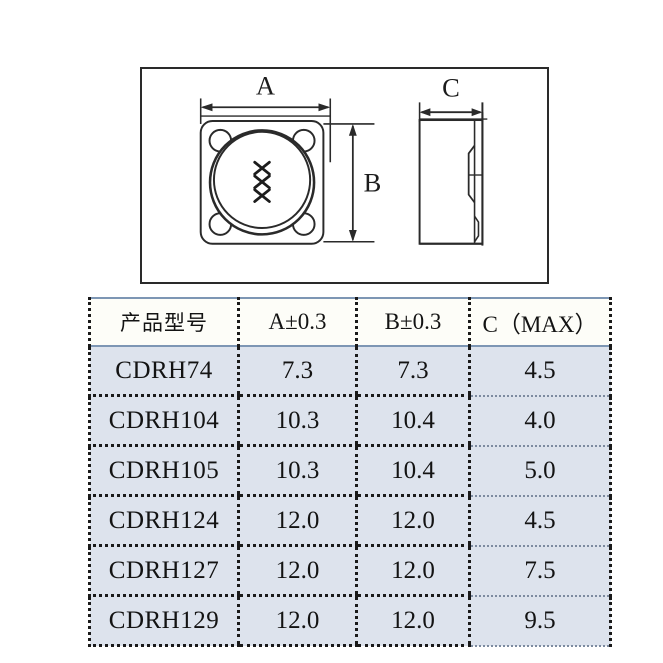 This screenshot has height=663, width=663. I want to click on side-view-terminal-foot, so click(476, 229).